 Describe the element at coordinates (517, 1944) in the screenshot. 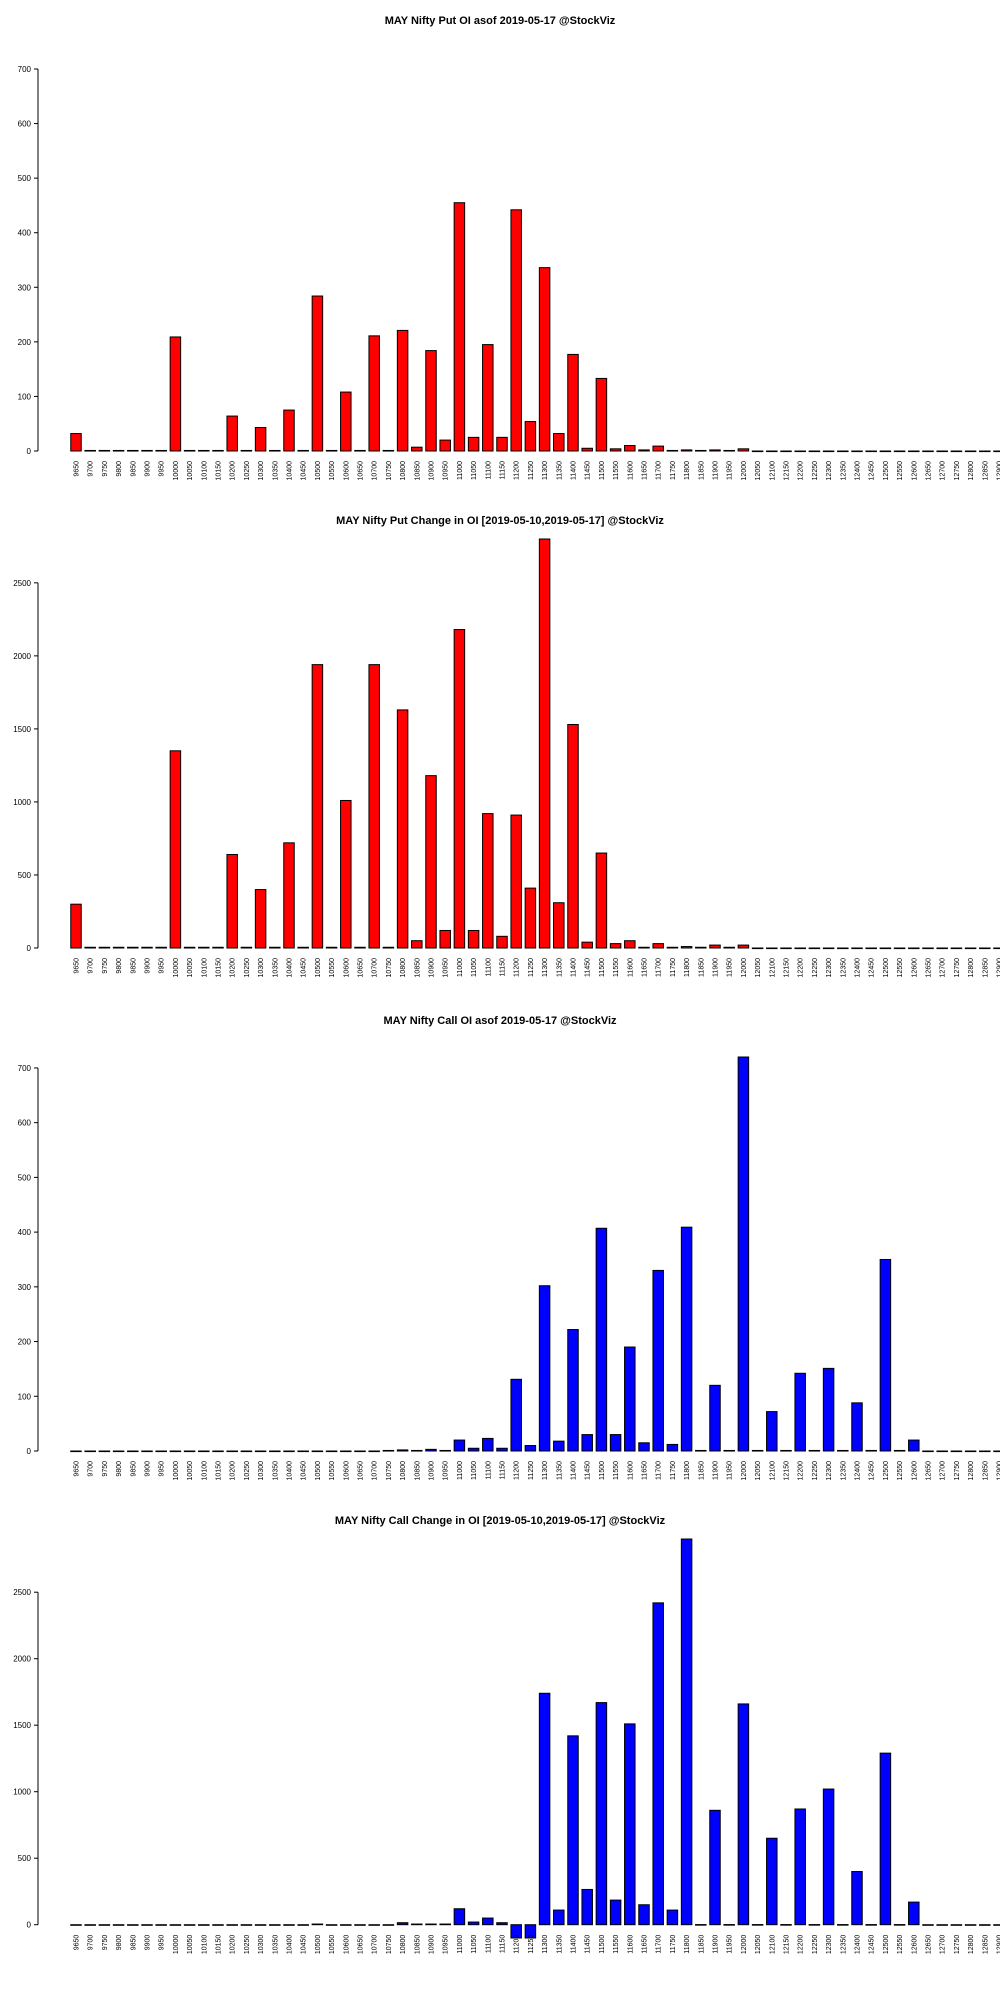

I see `x-tick-label: 11200` at that location.